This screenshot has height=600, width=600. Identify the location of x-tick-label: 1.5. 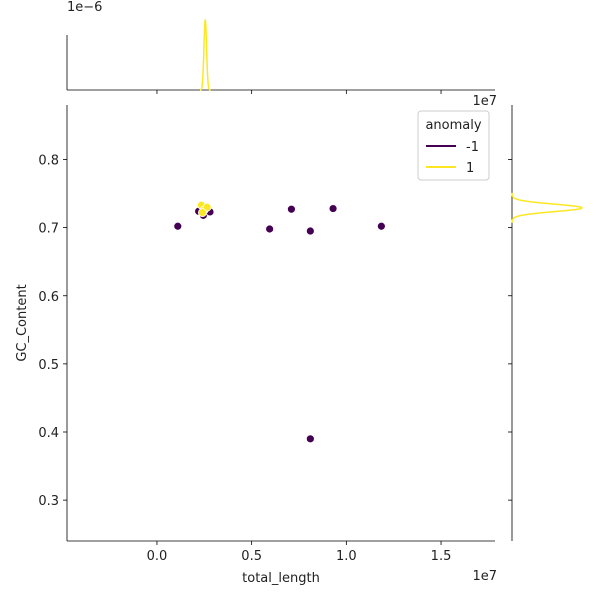
(441, 556).